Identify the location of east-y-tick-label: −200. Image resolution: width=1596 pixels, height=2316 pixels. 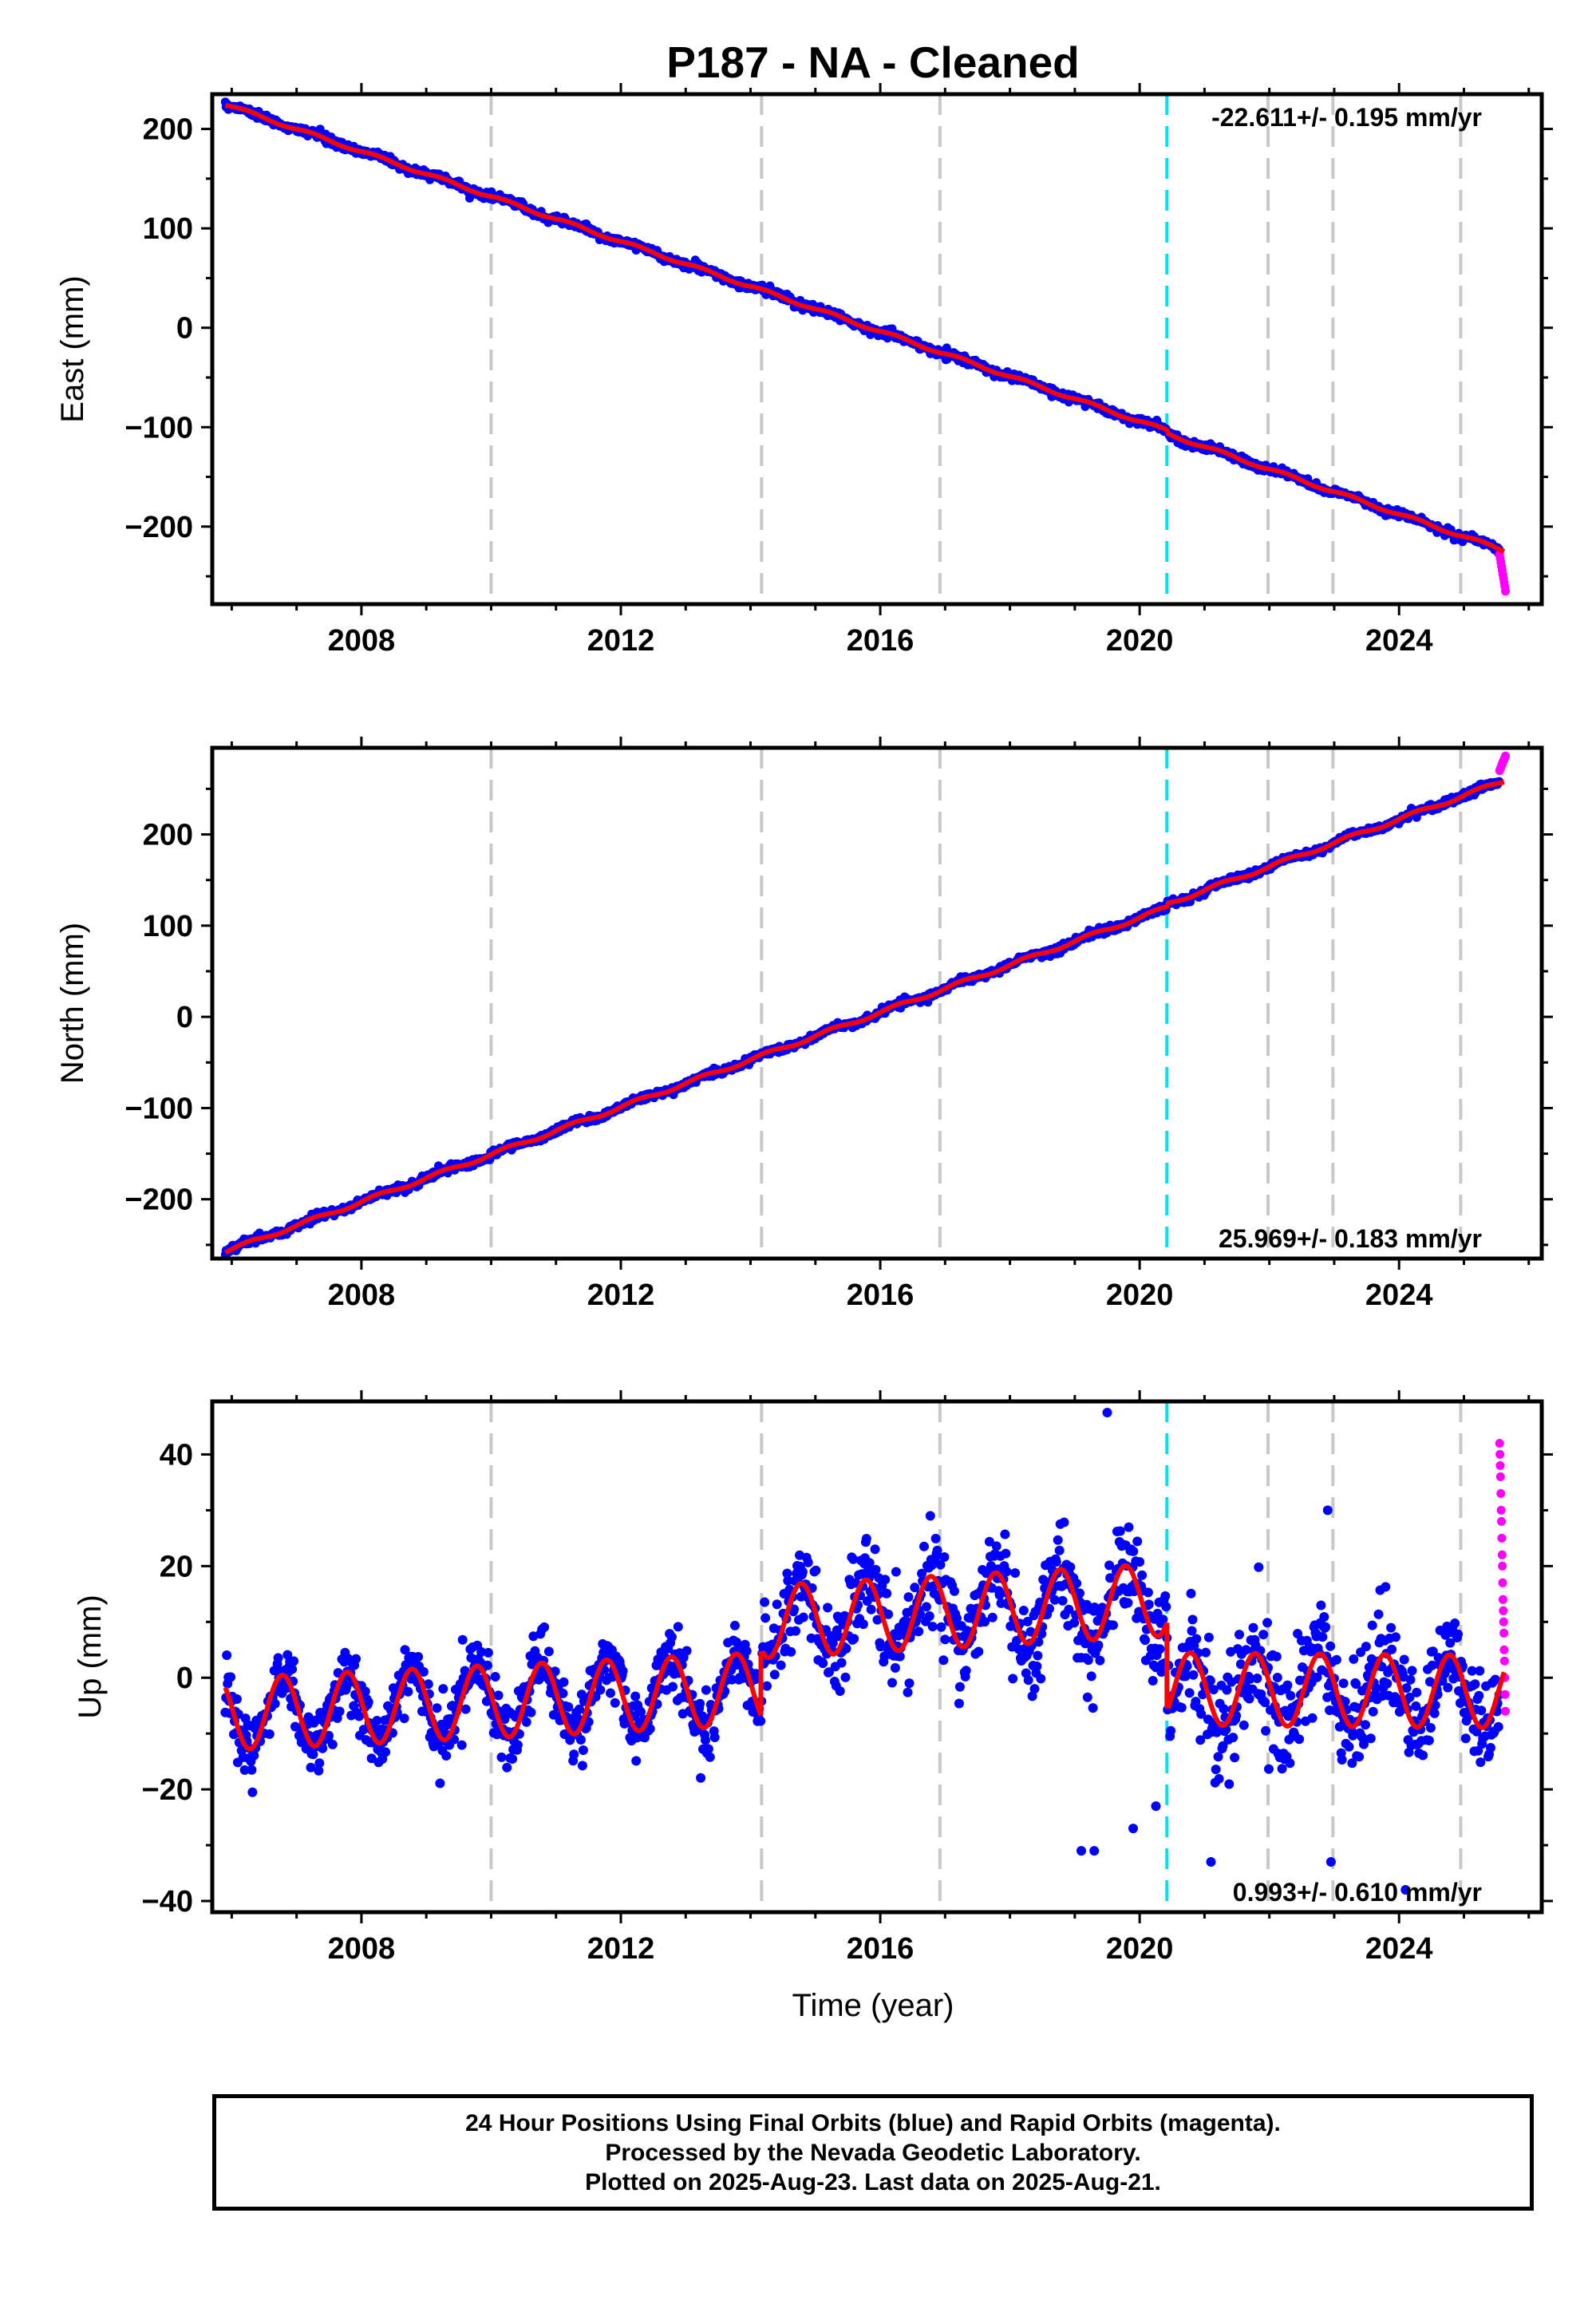
(158, 527).